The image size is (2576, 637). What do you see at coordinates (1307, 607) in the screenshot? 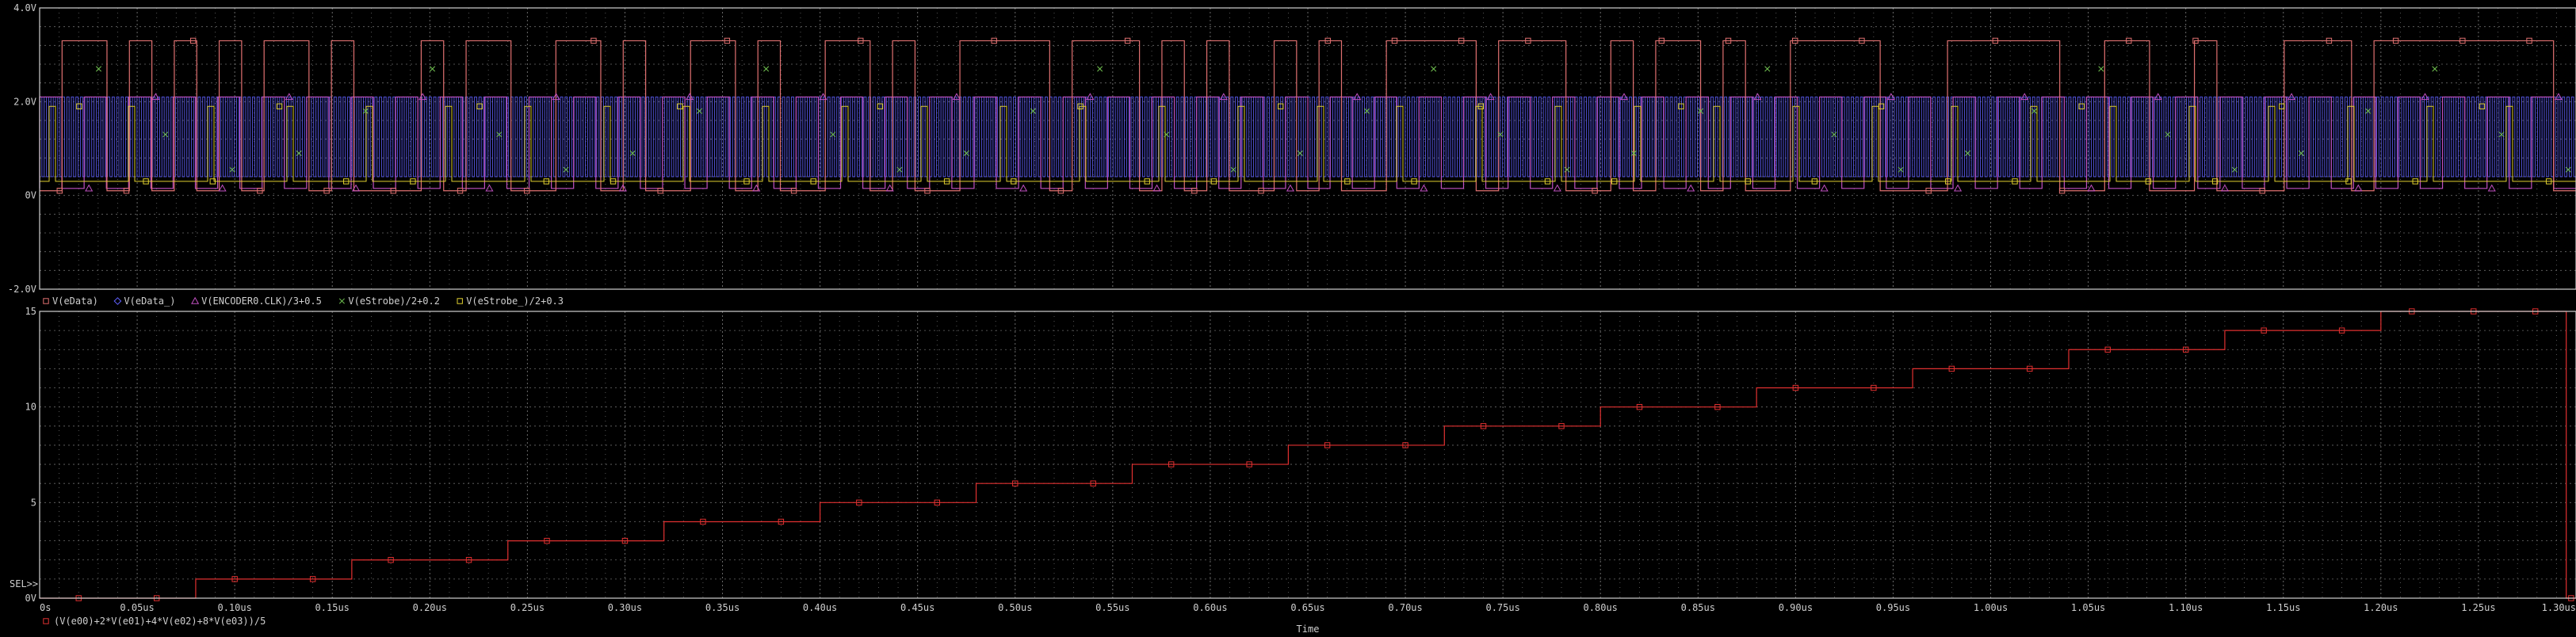
I see `x-tick-label: 0.65us` at bounding box center [1307, 607].